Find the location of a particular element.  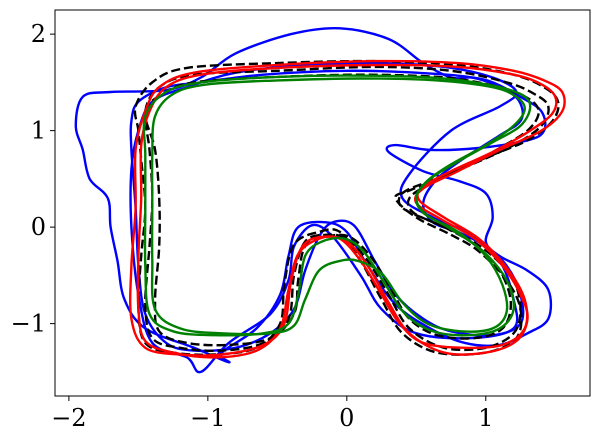

x-tick-label: 1 is located at coordinates (485, 418).